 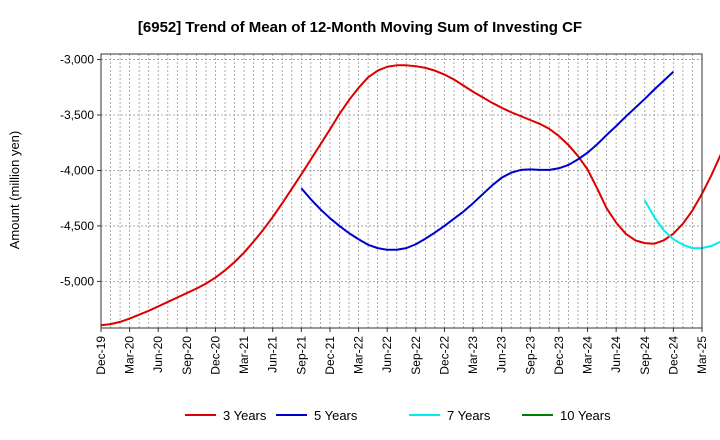 I want to click on y-tick-label: -3,500, so click(x=77, y=115).